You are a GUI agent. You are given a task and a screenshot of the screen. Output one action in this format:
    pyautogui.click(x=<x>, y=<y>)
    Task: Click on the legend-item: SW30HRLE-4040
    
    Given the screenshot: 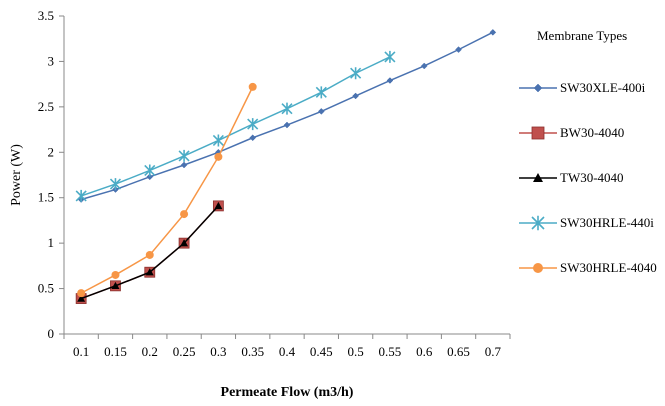 What is the action you would take?
    pyautogui.click(x=588, y=267)
    